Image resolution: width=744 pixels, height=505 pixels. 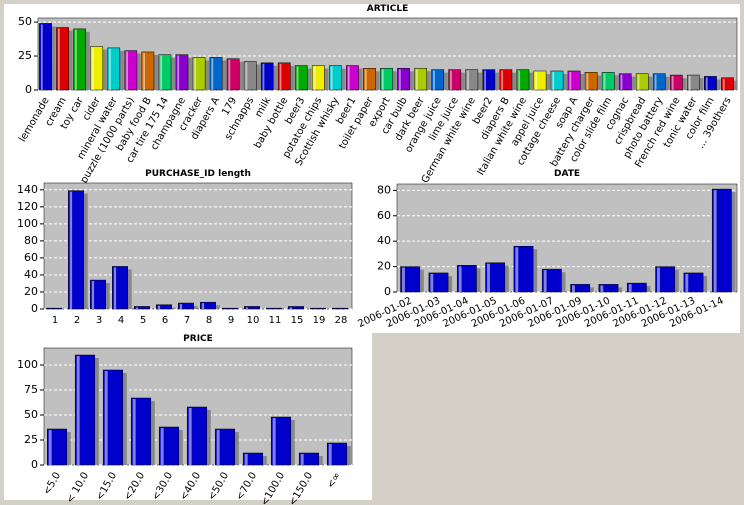 I want to click on x-tick-label: 2, so click(x=77, y=320).